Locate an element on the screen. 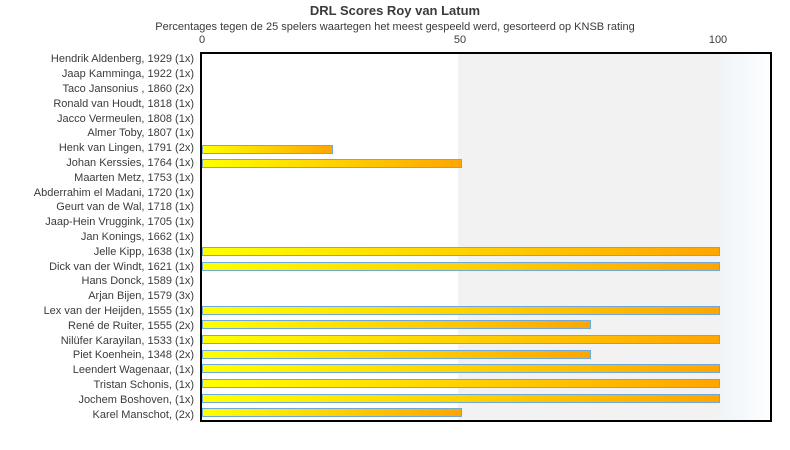  y-axis-label: Maarten Metz, 1753 (1x) is located at coordinates (134, 177).